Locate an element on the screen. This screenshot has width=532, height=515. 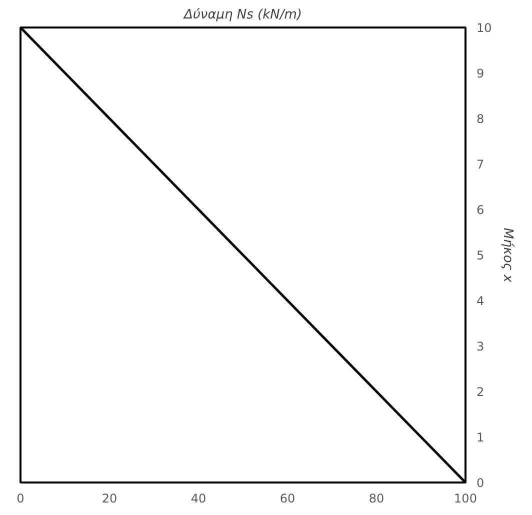
x-tick-label: 40 is located at coordinates (198, 499).